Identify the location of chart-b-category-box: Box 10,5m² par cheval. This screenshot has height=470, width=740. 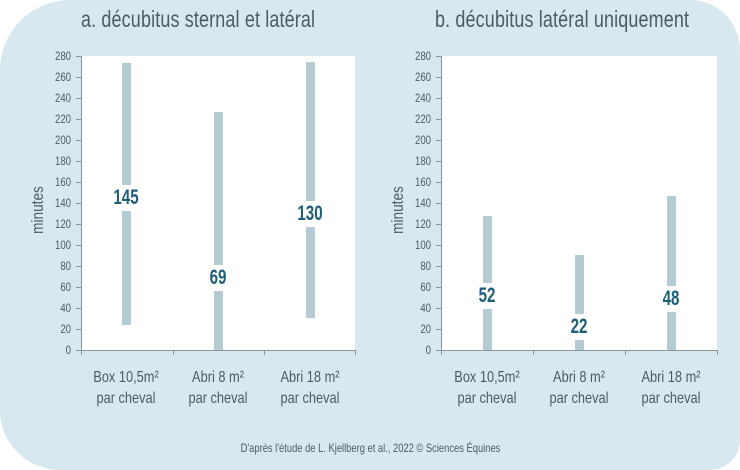
(487, 388).